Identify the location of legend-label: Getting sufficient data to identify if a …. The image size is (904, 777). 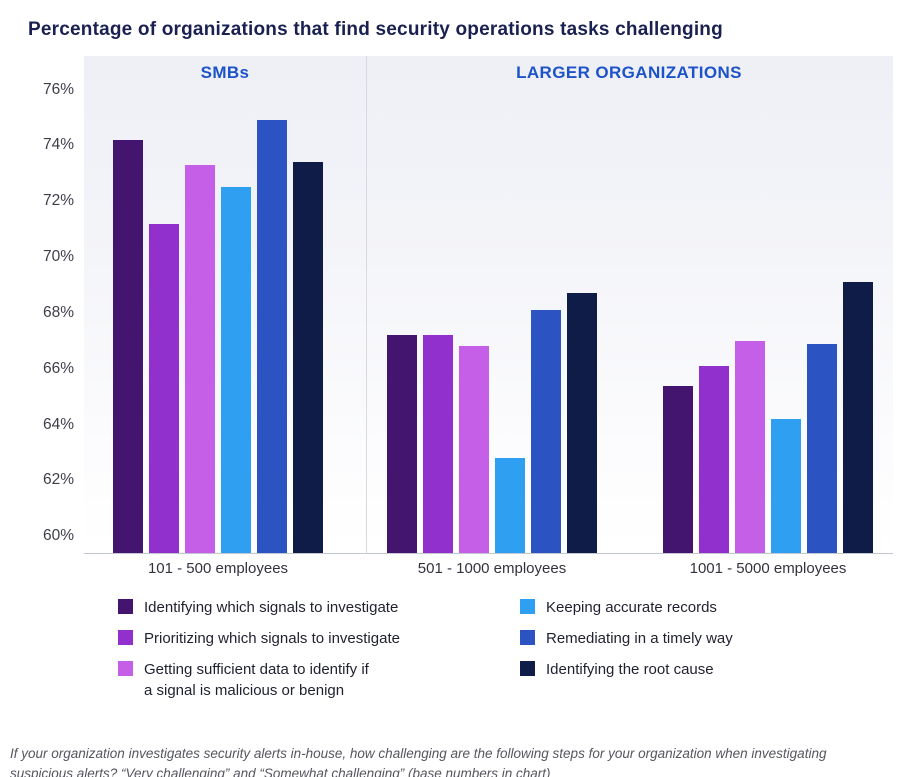
(256, 680).